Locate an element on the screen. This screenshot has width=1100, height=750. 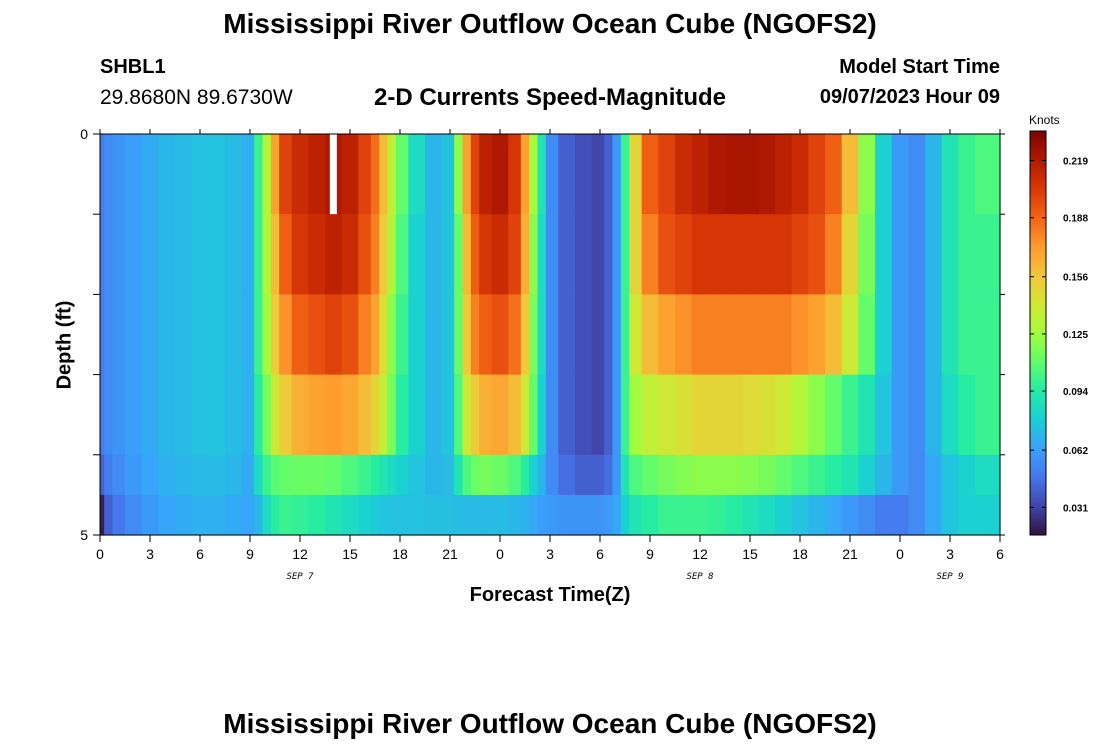
x-tick-label: 6 is located at coordinates (200, 554).